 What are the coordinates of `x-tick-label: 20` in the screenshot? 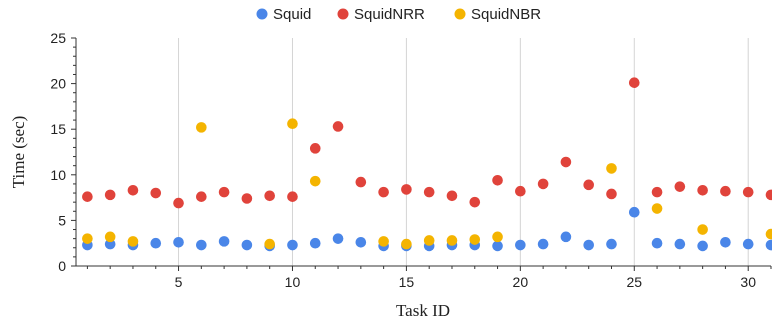 It's located at (521, 282).